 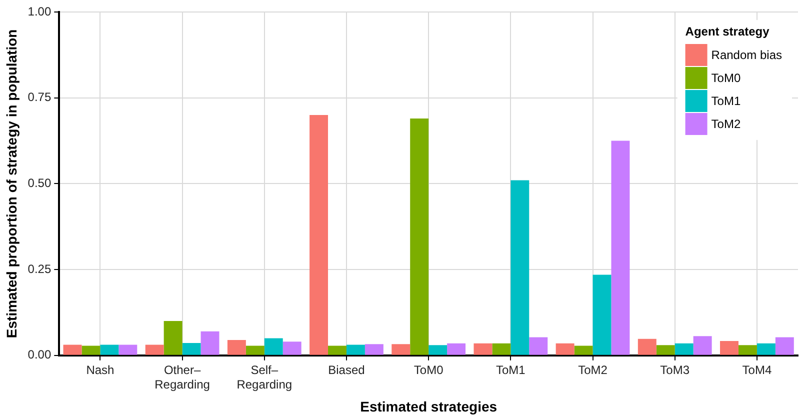 What do you see at coordinates (40, 183) in the screenshot?
I see `y-tick-label: 0.50` at bounding box center [40, 183].